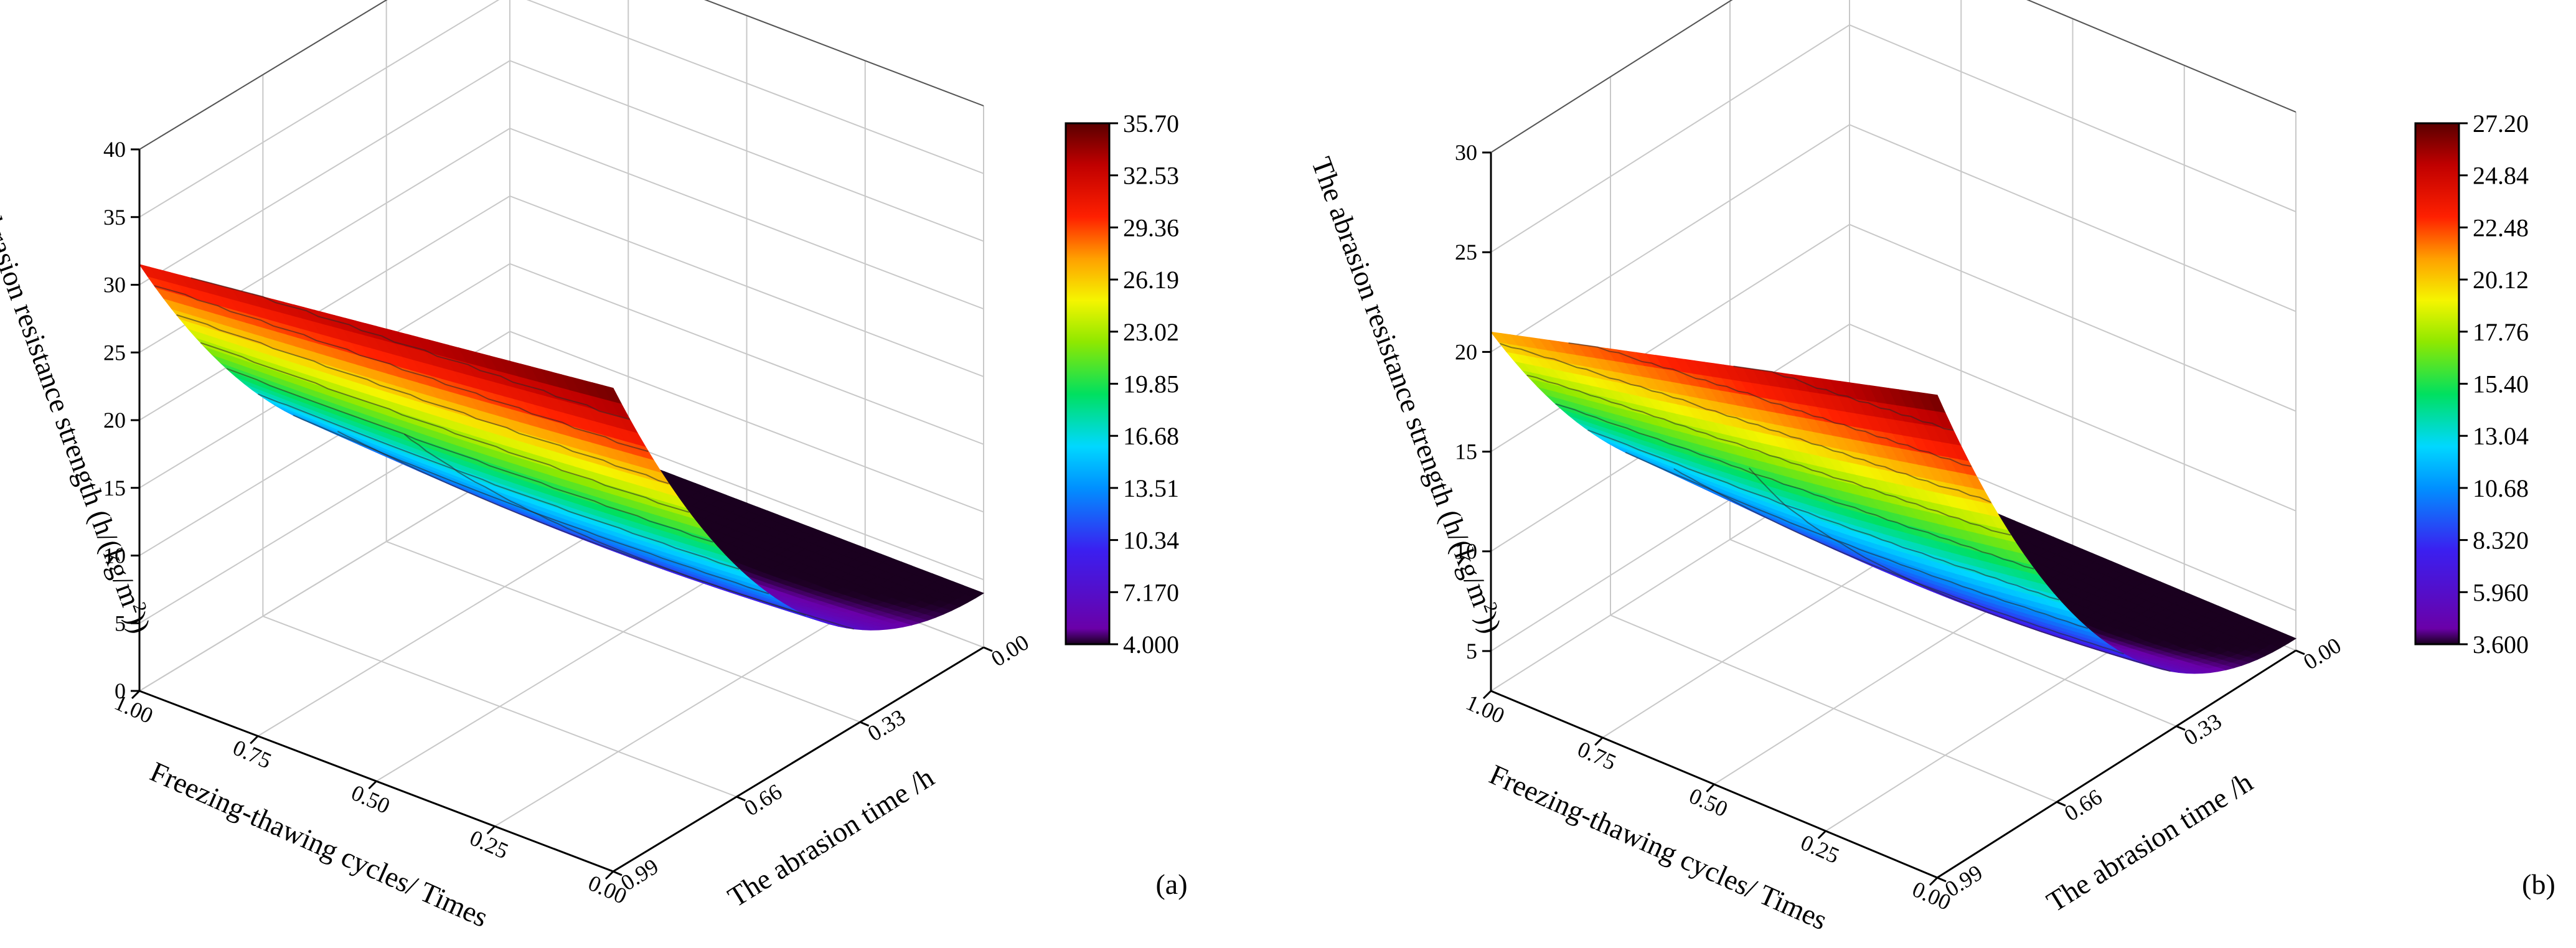  What do you see at coordinates (2501, 124) in the screenshot?
I see `colorbar-tick-label: 27.20` at bounding box center [2501, 124].